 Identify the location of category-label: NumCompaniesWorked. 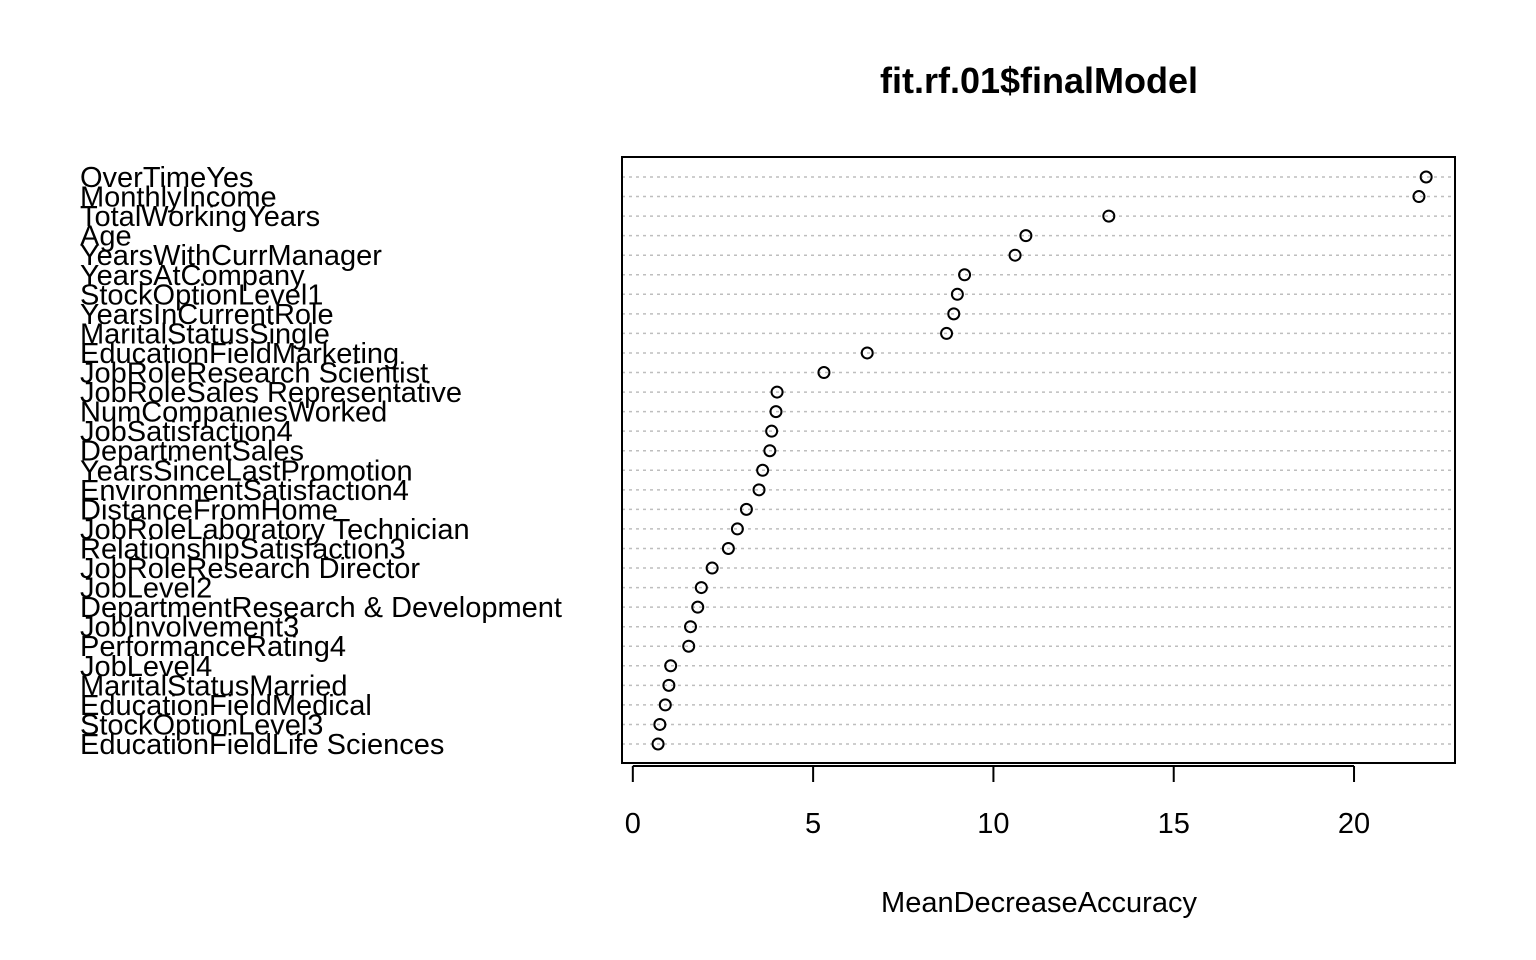
(233, 413).